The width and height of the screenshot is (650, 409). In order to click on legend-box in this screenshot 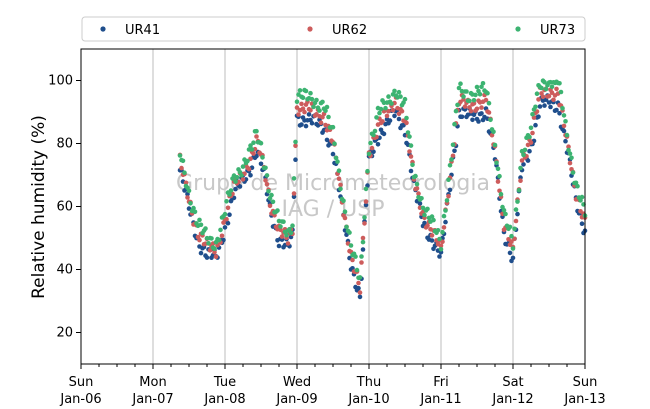, I will do `click(333, 29)`.